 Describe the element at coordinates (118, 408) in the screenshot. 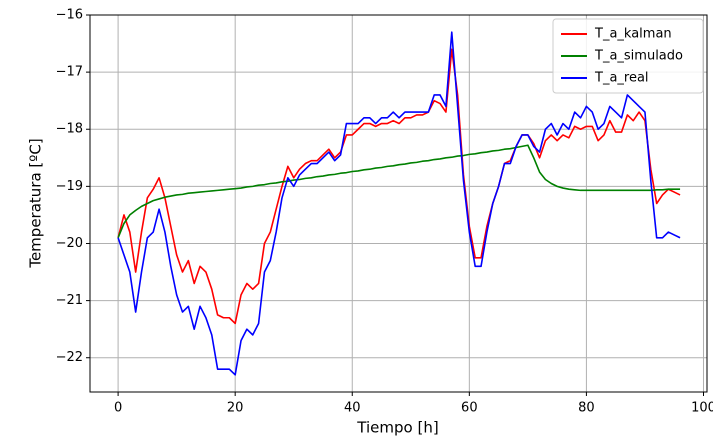

I see `x-tick-label: 0` at that location.